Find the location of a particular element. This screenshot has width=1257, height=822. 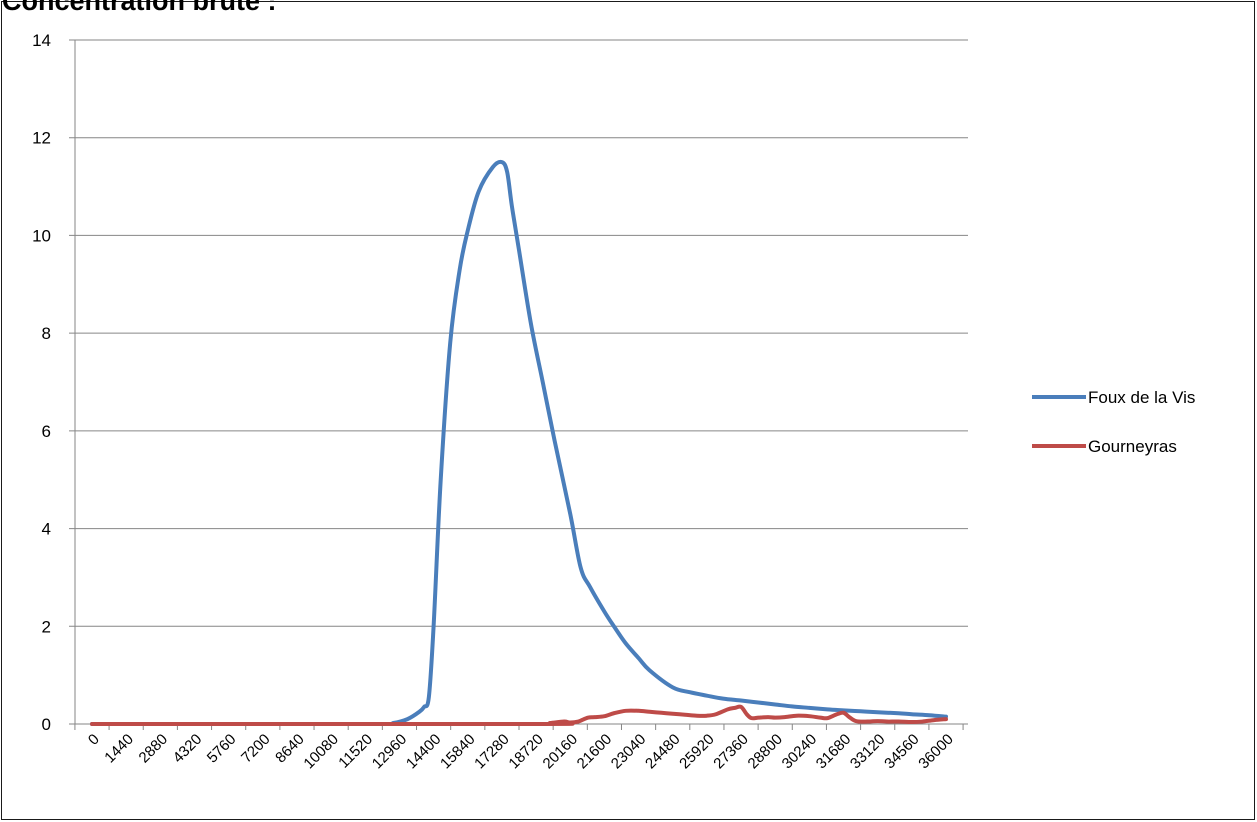

chart-title: Concentration brute : is located at coordinates (139, 8).